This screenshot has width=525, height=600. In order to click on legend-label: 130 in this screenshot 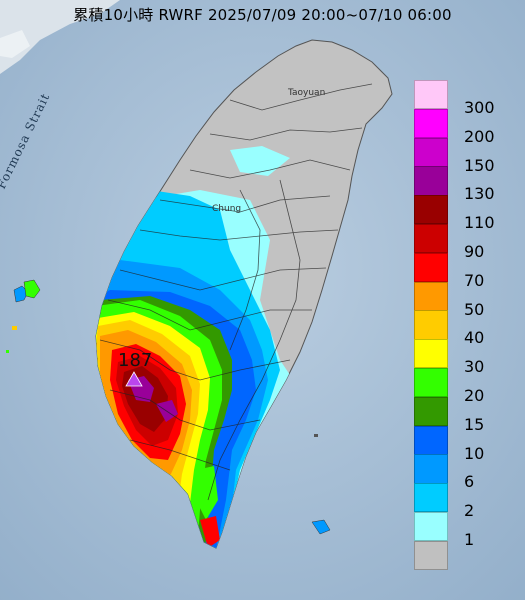, I will do `click(479, 194)`.